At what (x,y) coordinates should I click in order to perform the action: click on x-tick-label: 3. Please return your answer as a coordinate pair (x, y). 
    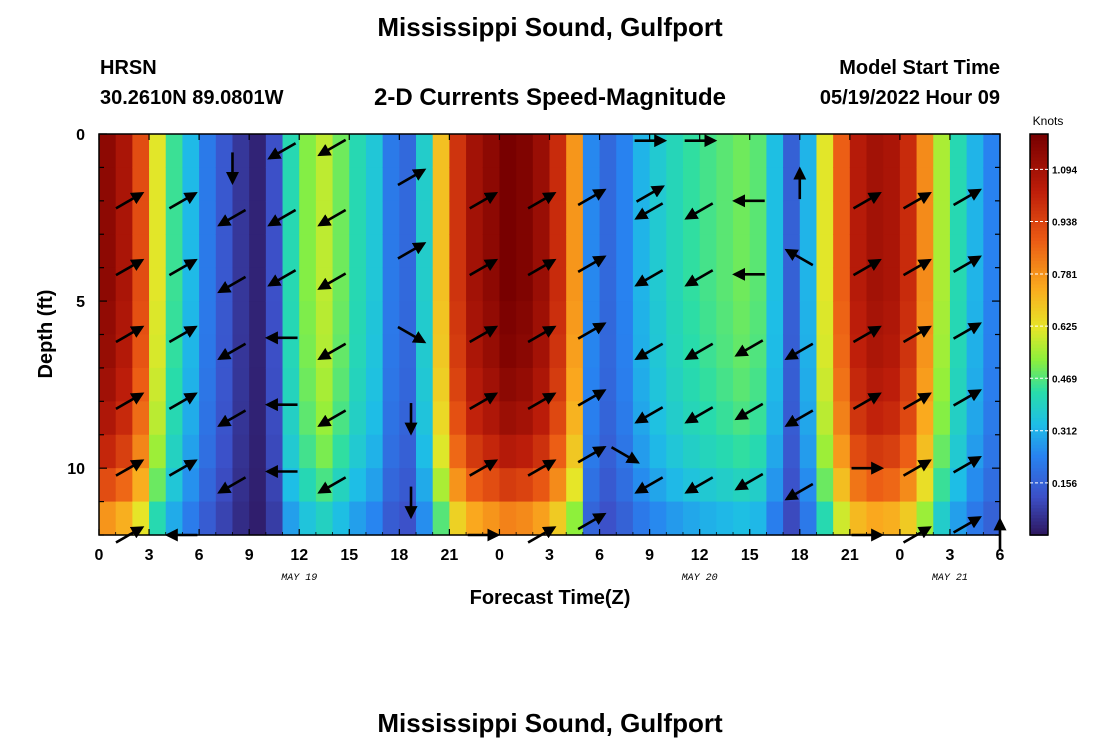
    Looking at the image, I should click on (549, 555).